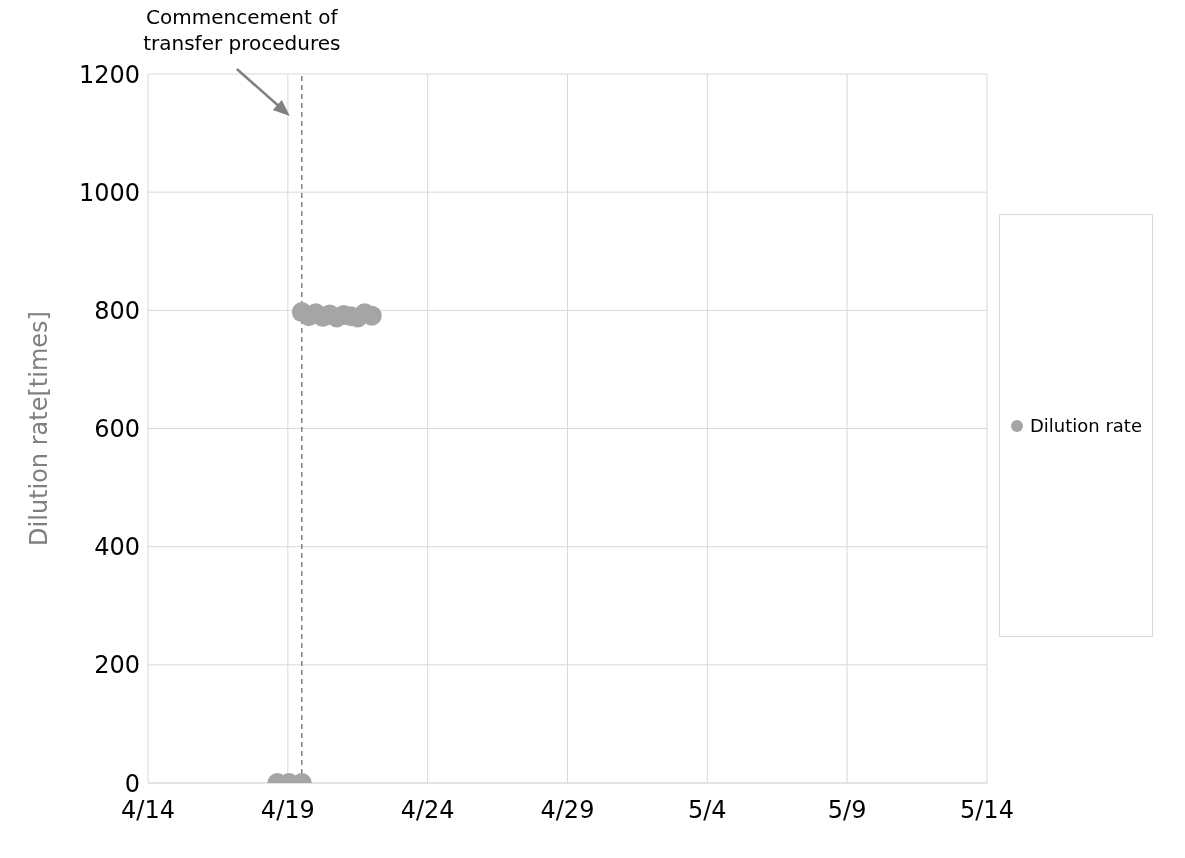 Image resolution: width=1185 pixels, height=858 pixels. I want to click on y-tick-label: 400, so click(117, 547).